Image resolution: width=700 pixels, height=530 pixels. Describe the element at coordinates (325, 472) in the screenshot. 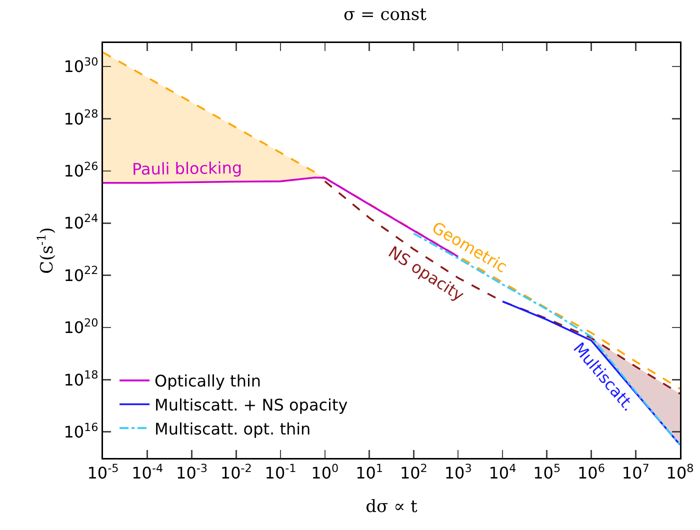

I see `x-tick-label: 10$^{0}$` at that location.